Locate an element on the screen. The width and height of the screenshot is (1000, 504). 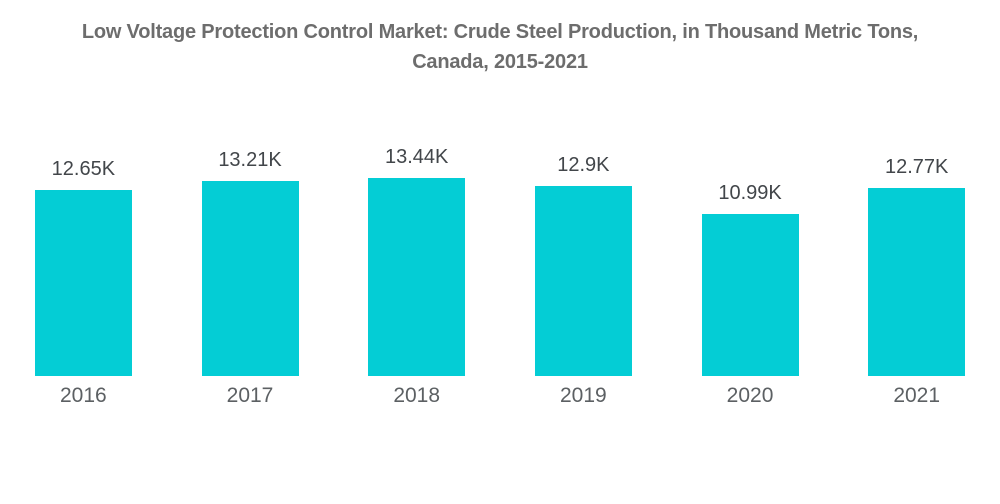
x-axis-label: 2020 is located at coordinates (750, 395).